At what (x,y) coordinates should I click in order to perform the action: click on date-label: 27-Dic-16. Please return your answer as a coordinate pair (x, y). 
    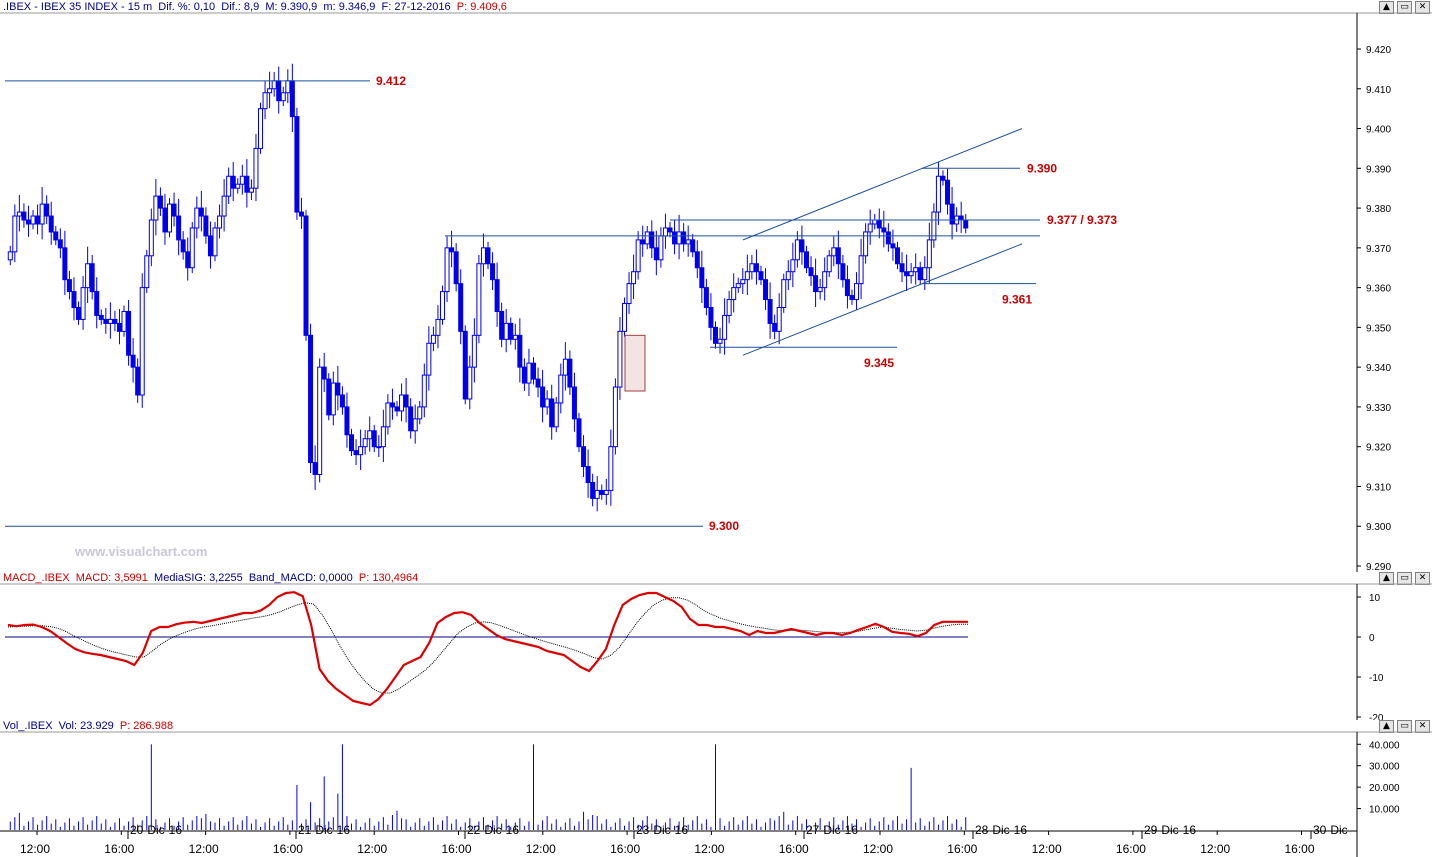
    Looking at the image, I should click on (832, 830).